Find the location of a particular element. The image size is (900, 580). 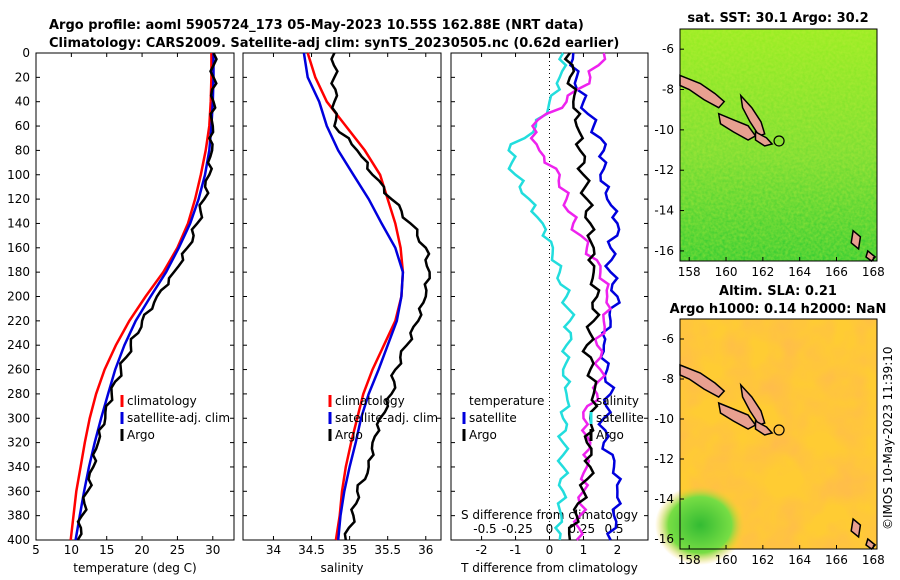

sal-legend-label: satellite-adj. clim is located at coordinates (386, 418).